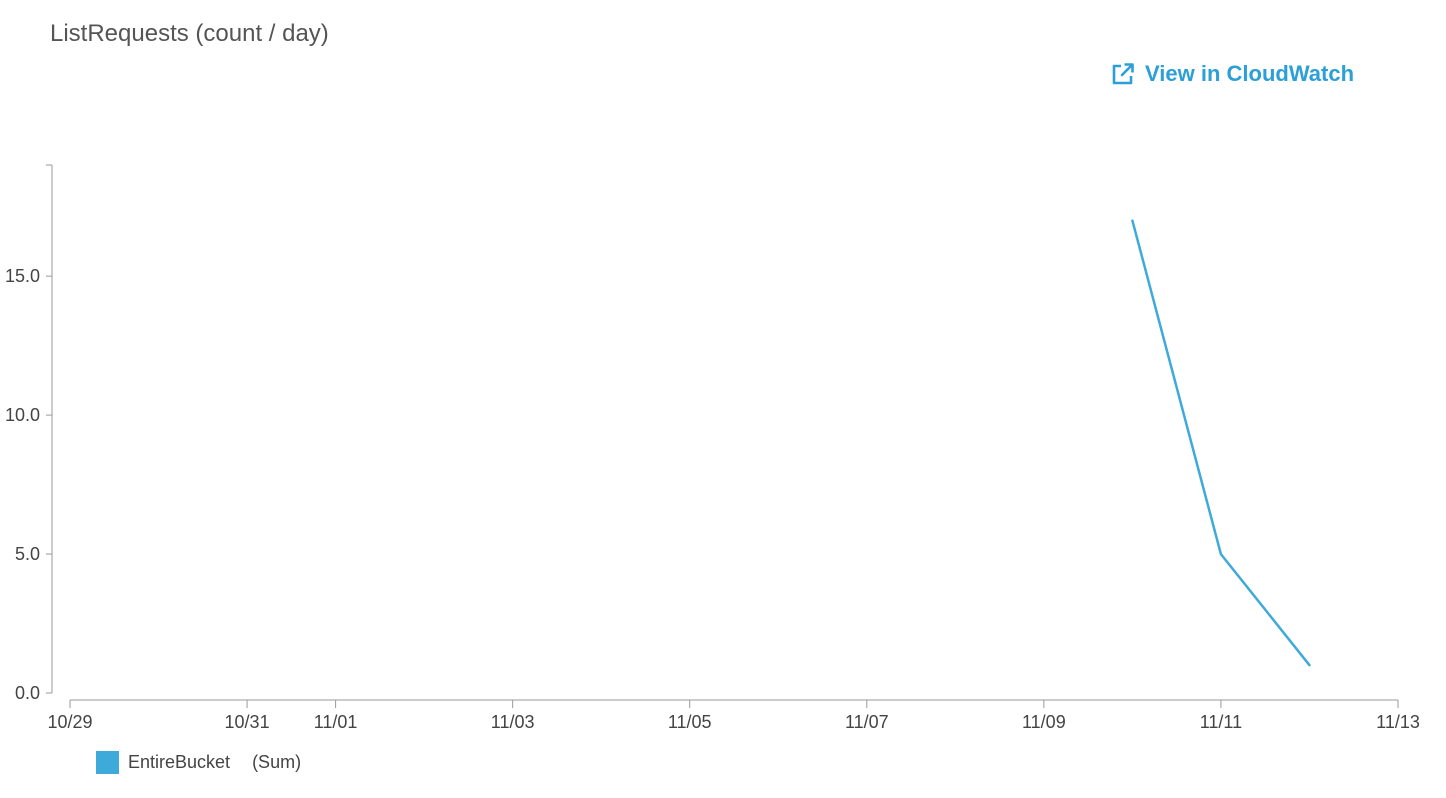 The height and width of the screenshot is (798, 1446). I want to click on legend: EntireBucket (Sum), so click(198, 762).